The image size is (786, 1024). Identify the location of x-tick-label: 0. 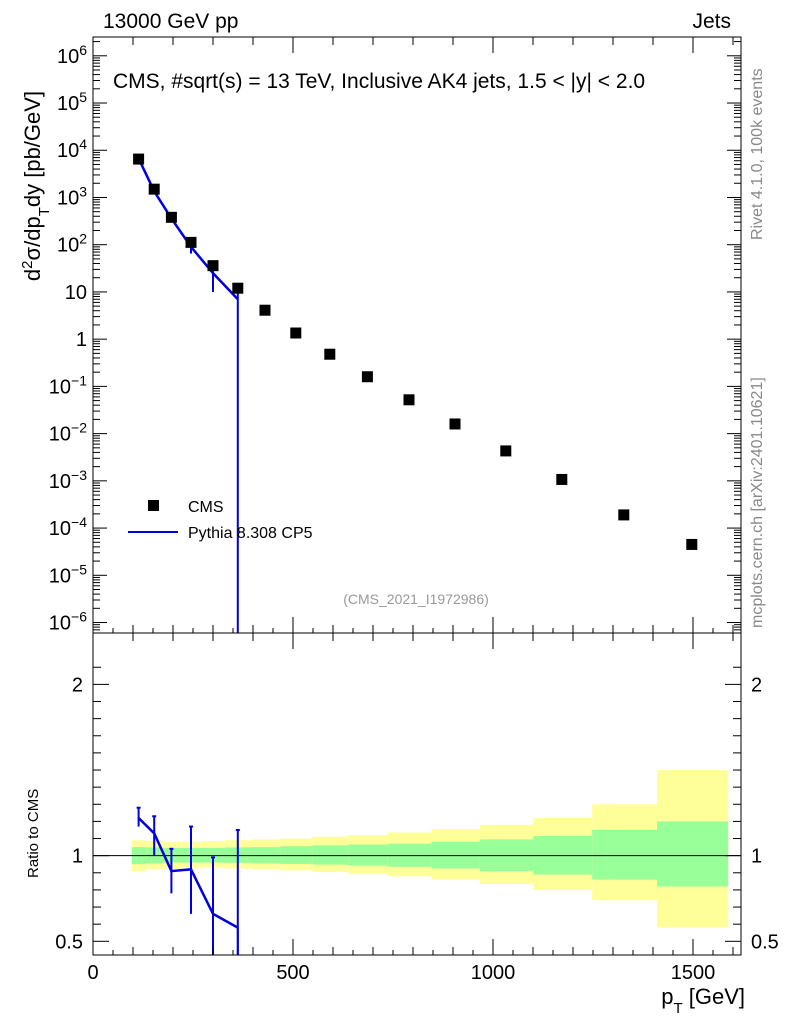
(92, 973).